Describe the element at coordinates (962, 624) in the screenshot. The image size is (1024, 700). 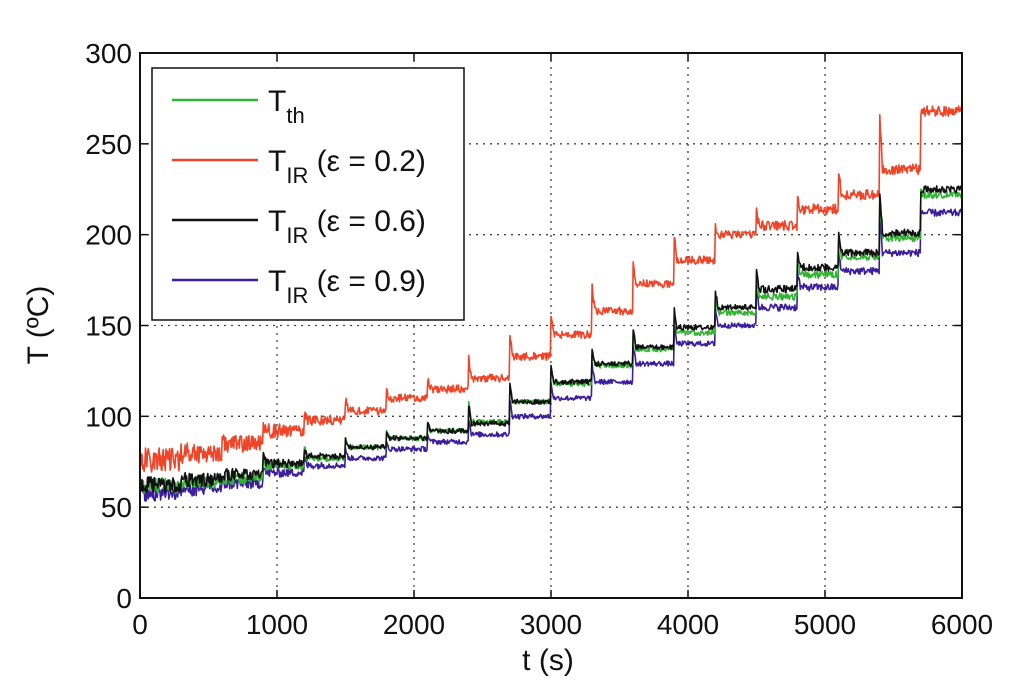
I see `x-tick-label: 6000` at that location.